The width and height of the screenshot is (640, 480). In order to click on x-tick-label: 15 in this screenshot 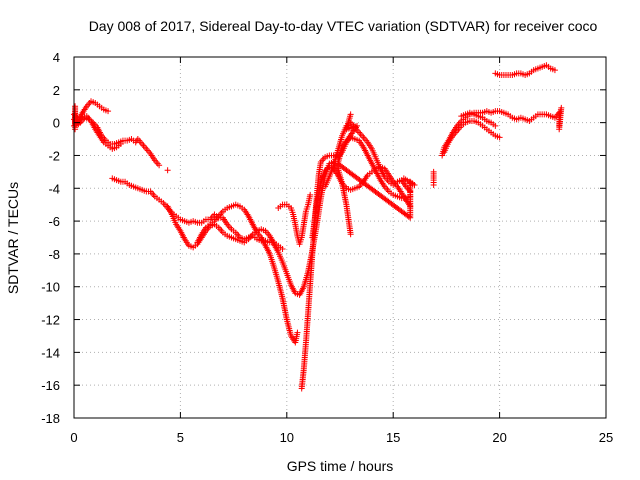, I will do `click(393, 437)`.